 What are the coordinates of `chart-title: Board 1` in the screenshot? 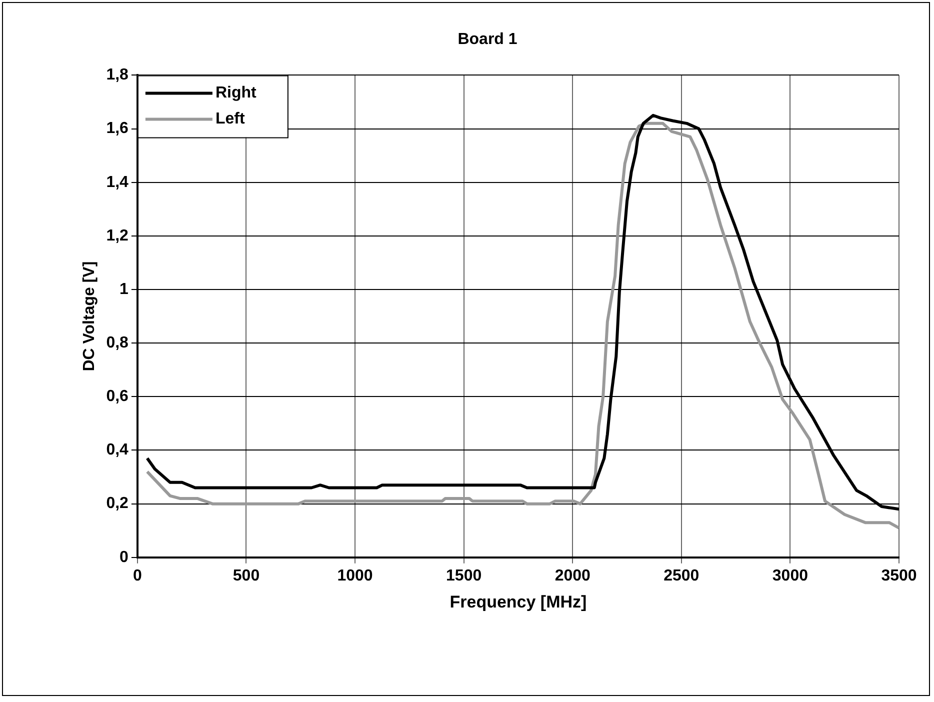 It's located at (488, 39).